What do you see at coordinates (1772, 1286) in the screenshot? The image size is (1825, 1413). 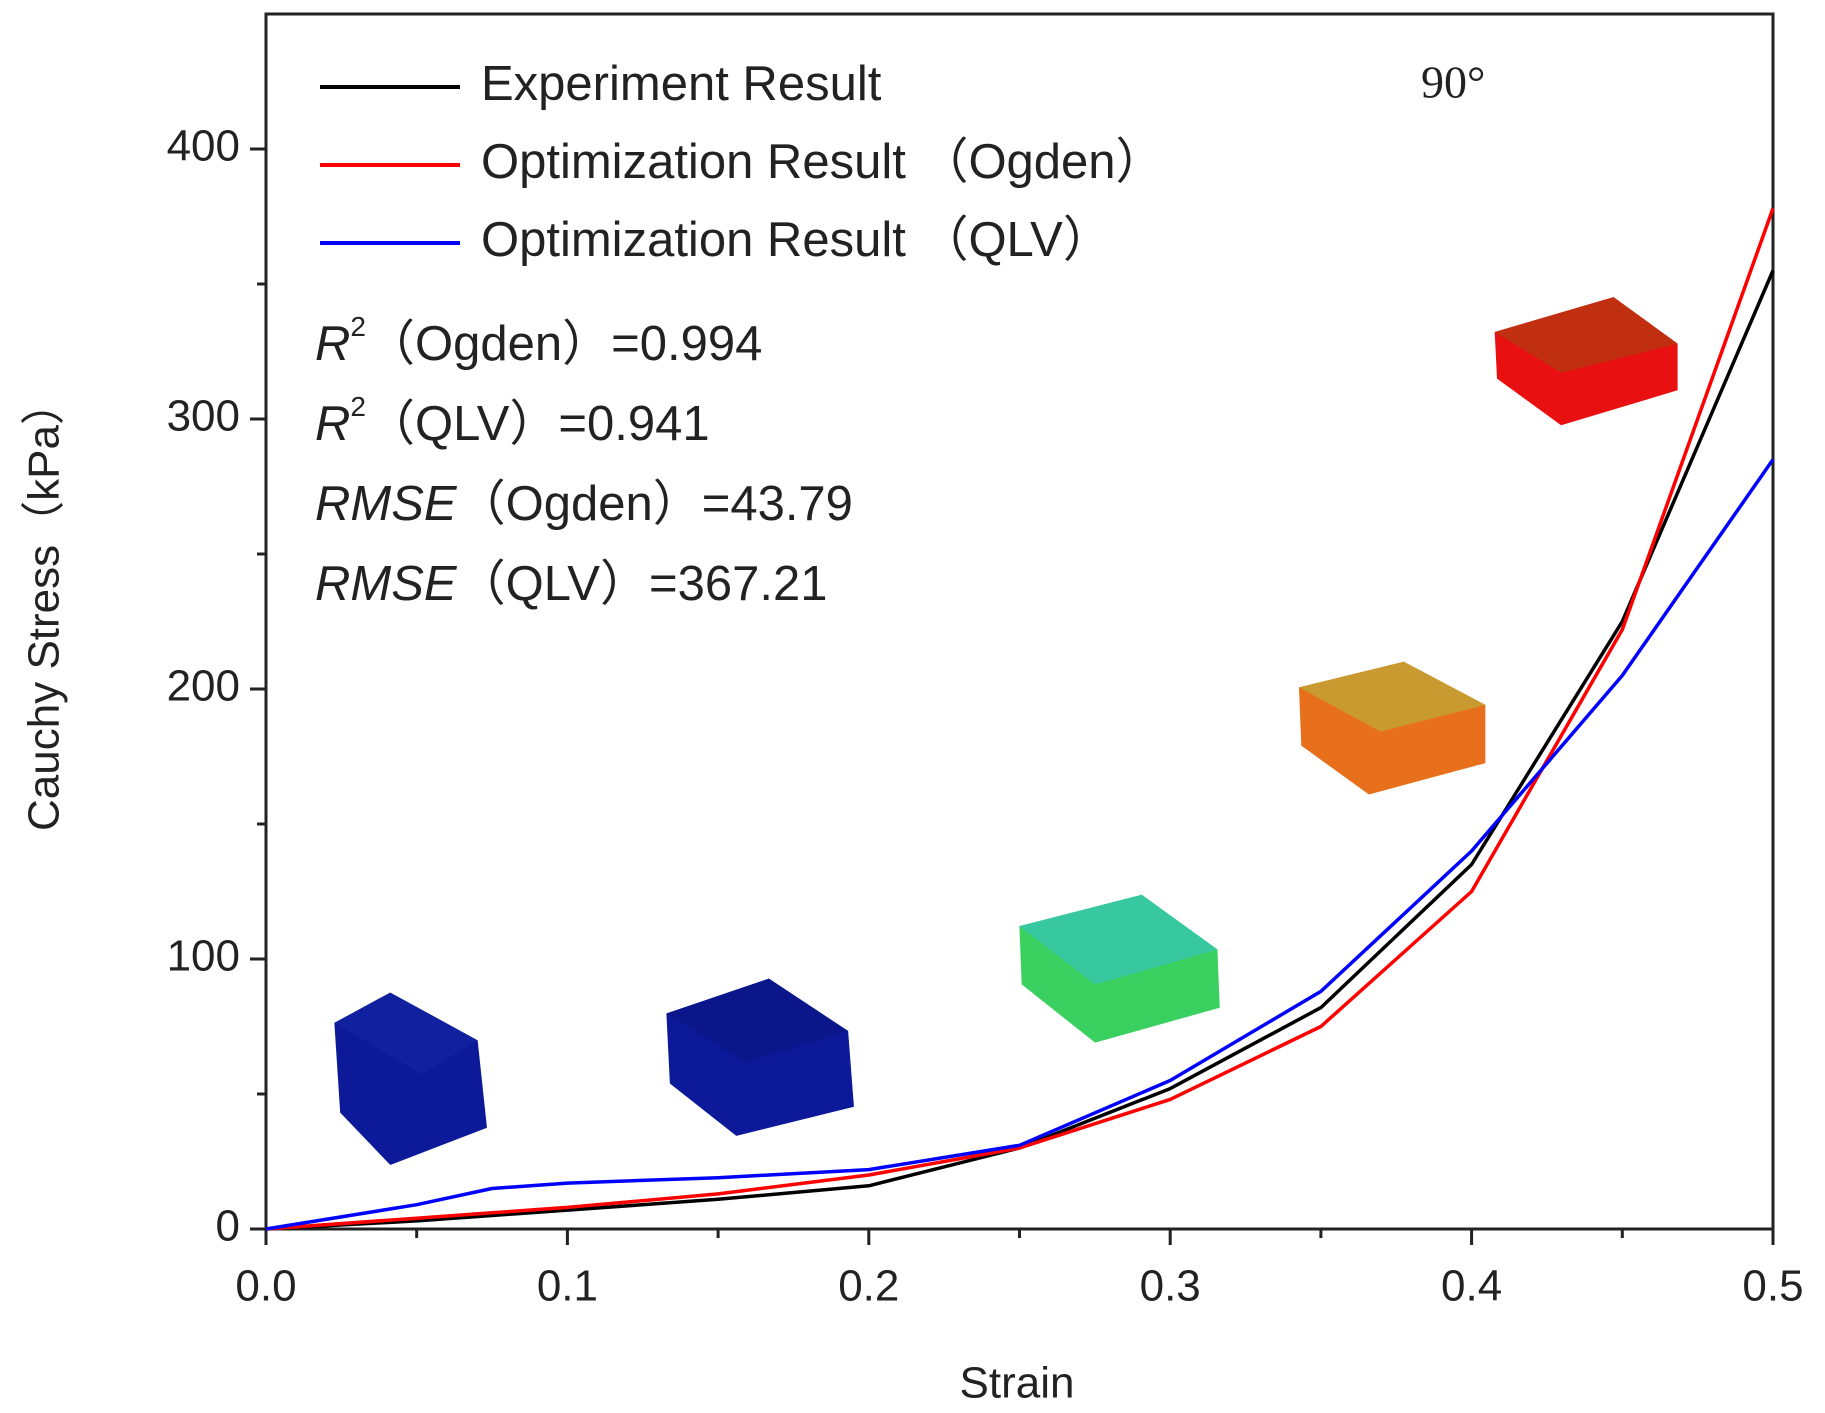 I see `x-tick-label: 0.5` at bounding box center [1772, 1286].